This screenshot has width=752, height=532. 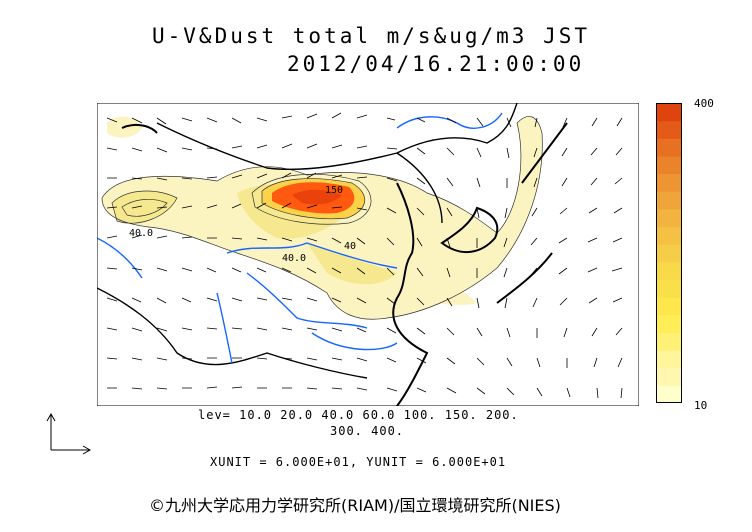 I want to click on colorbar-frame, so click(x=669, y=253).